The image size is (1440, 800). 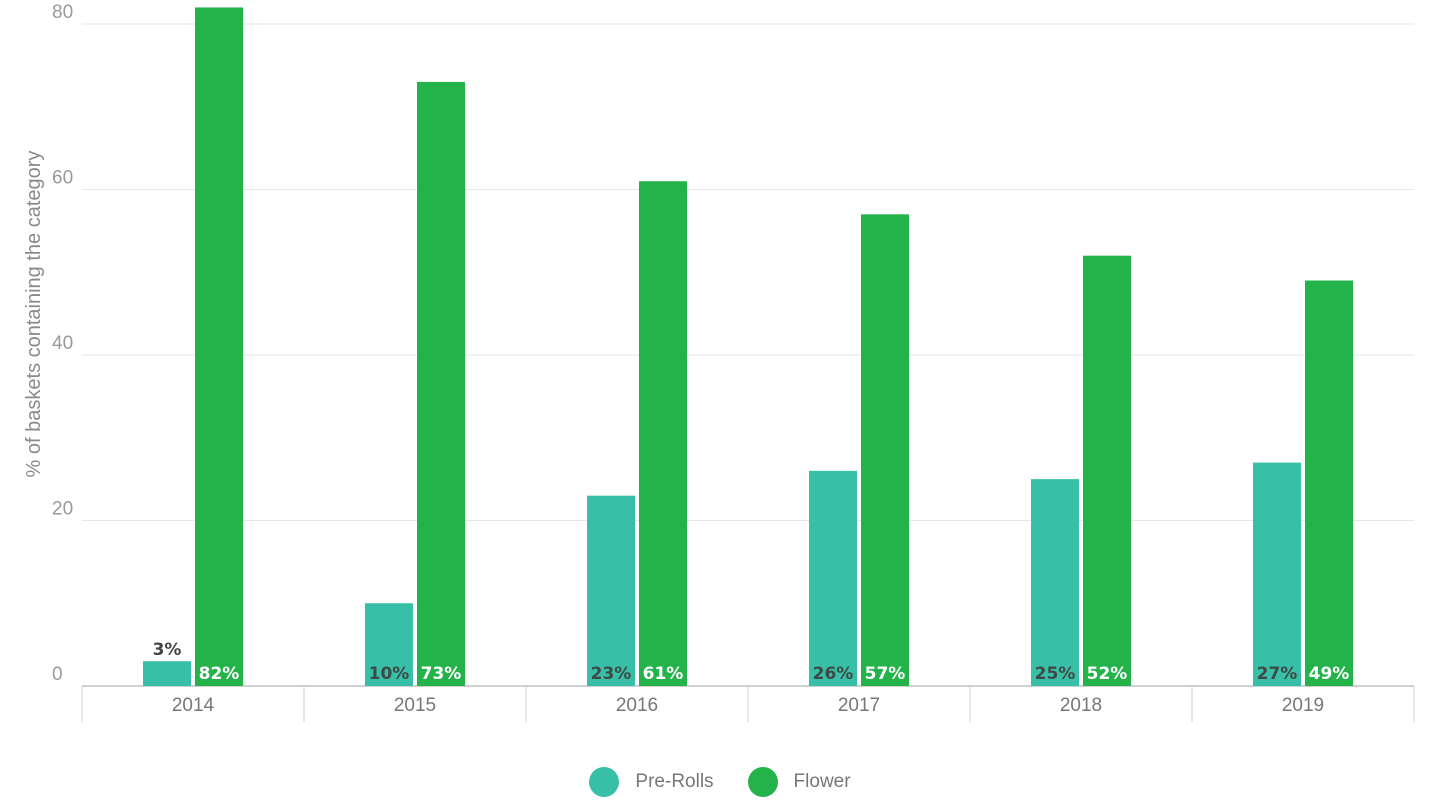 I want to click on bar-pre-rolls-2016, so click(x=611, y=590).